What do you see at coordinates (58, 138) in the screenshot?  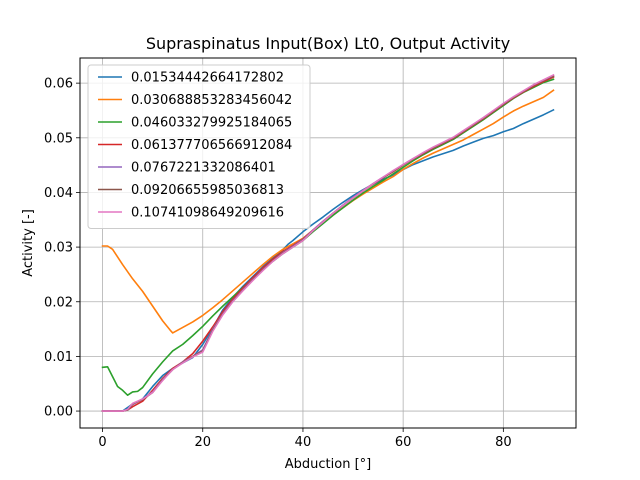 I see `y-tick-label: 0.05` at bounding box center [58, 138].